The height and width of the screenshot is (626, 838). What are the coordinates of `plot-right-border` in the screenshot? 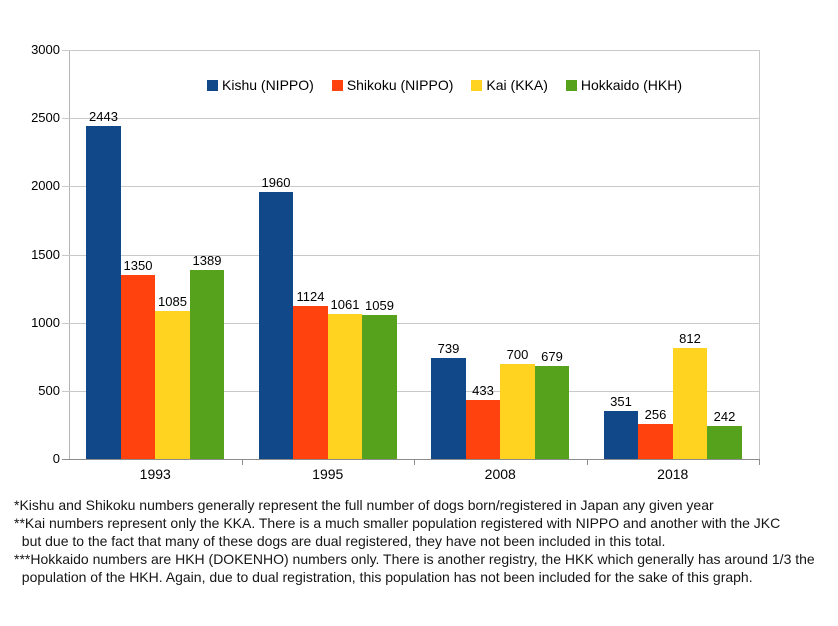 It's located at (759, 254).